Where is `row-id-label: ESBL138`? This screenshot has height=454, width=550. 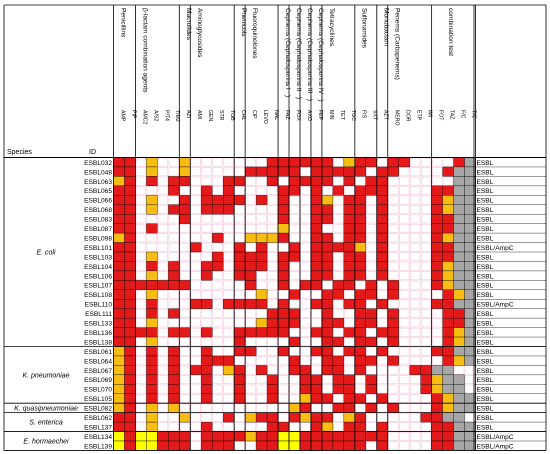 row-id-label: ESBL138 is located at coordinates (98, 342).